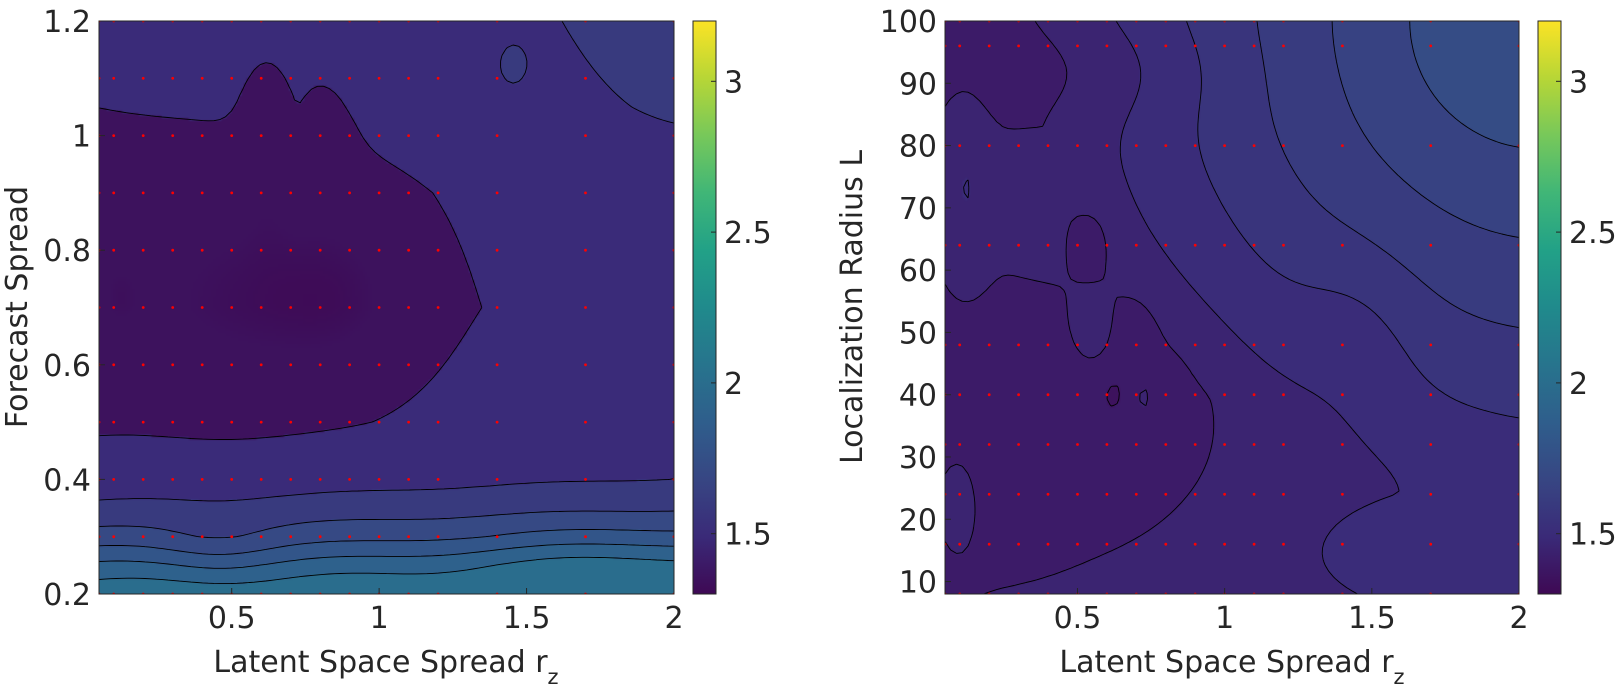 The image size is (1621, 695). I want to click on y-tick-label: 0.2, so click(67, 595).